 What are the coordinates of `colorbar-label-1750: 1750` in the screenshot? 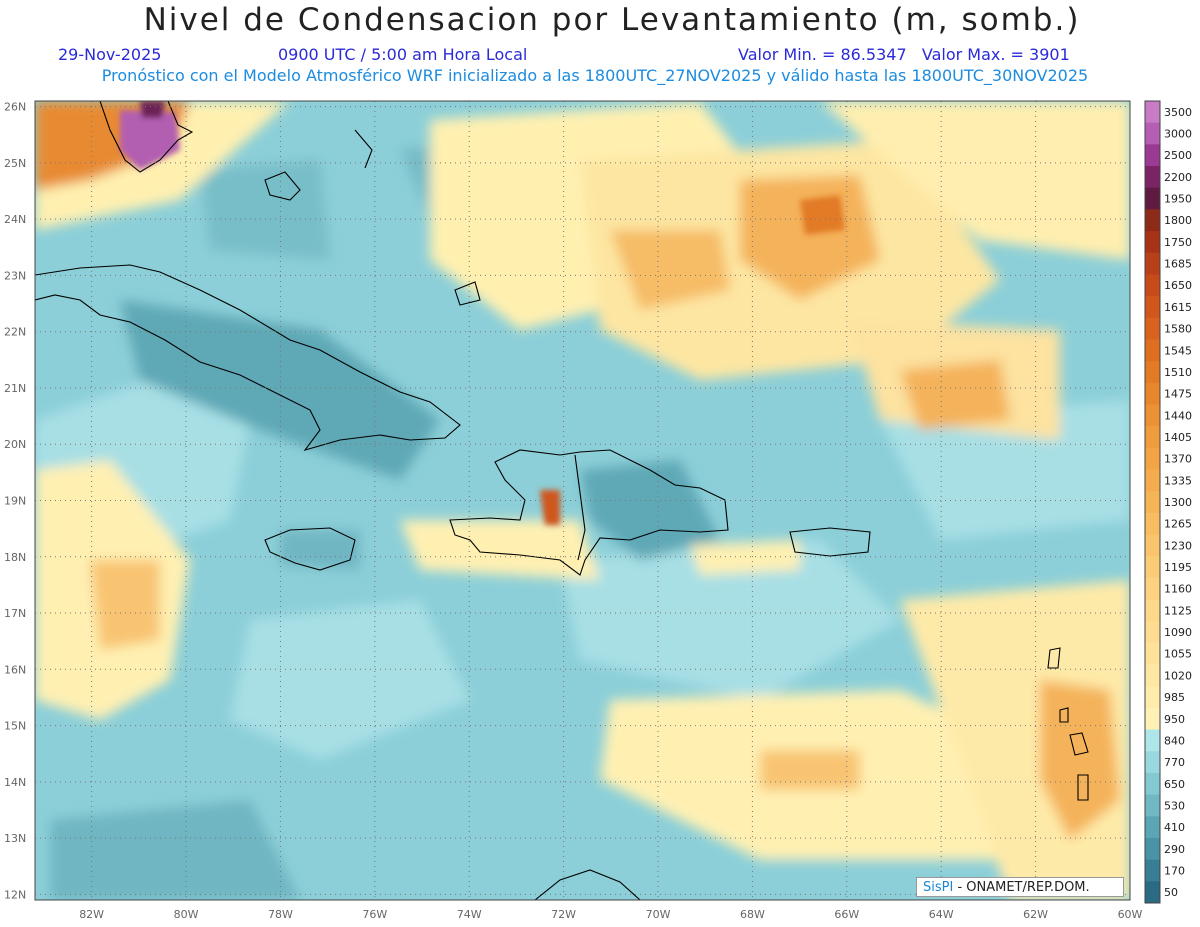 It's located at (1178, 242).